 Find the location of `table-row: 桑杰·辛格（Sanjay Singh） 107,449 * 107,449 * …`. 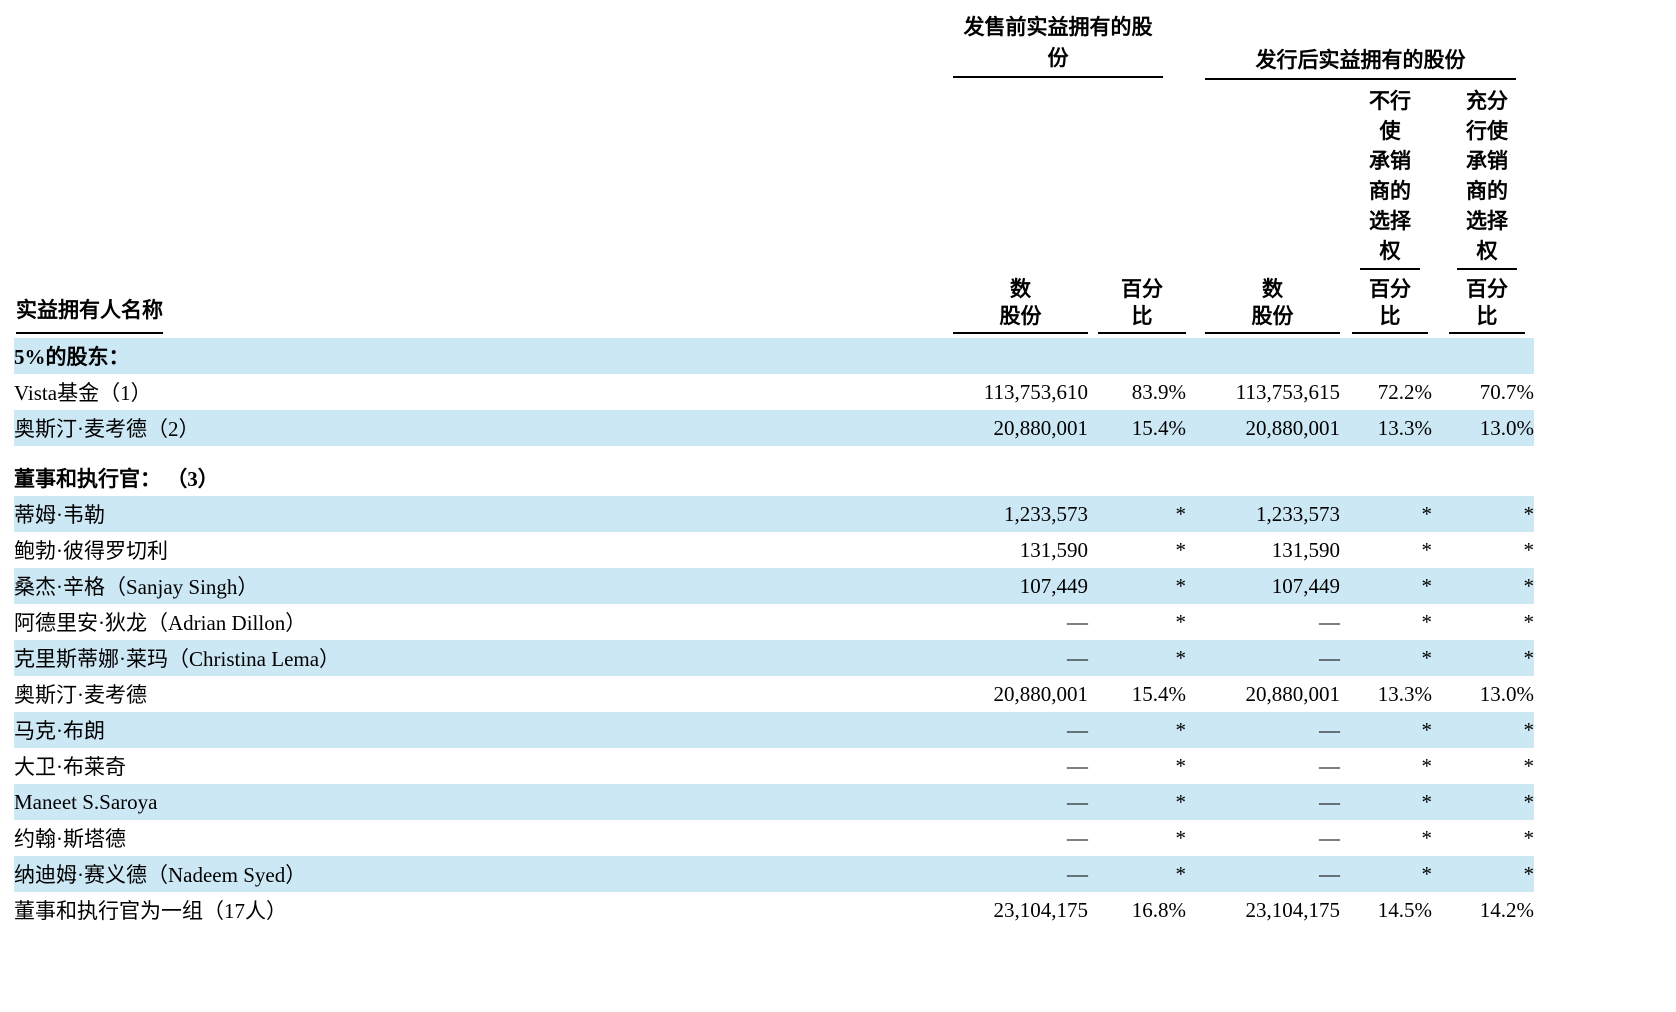

table-row: 桑杰·辛格（Sanjay Singh） 107,449 * 107,449 * … is located at coordinates (774, 586).